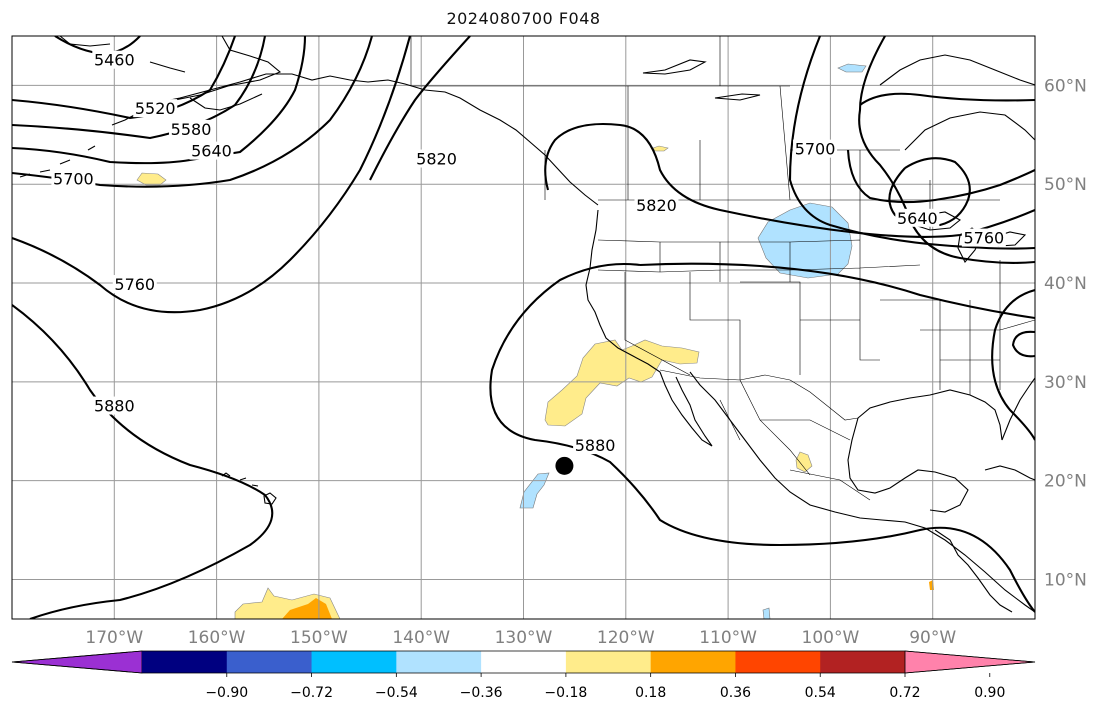  I want to click on colorbar-tick-label: 0.36, so click(735, 693).